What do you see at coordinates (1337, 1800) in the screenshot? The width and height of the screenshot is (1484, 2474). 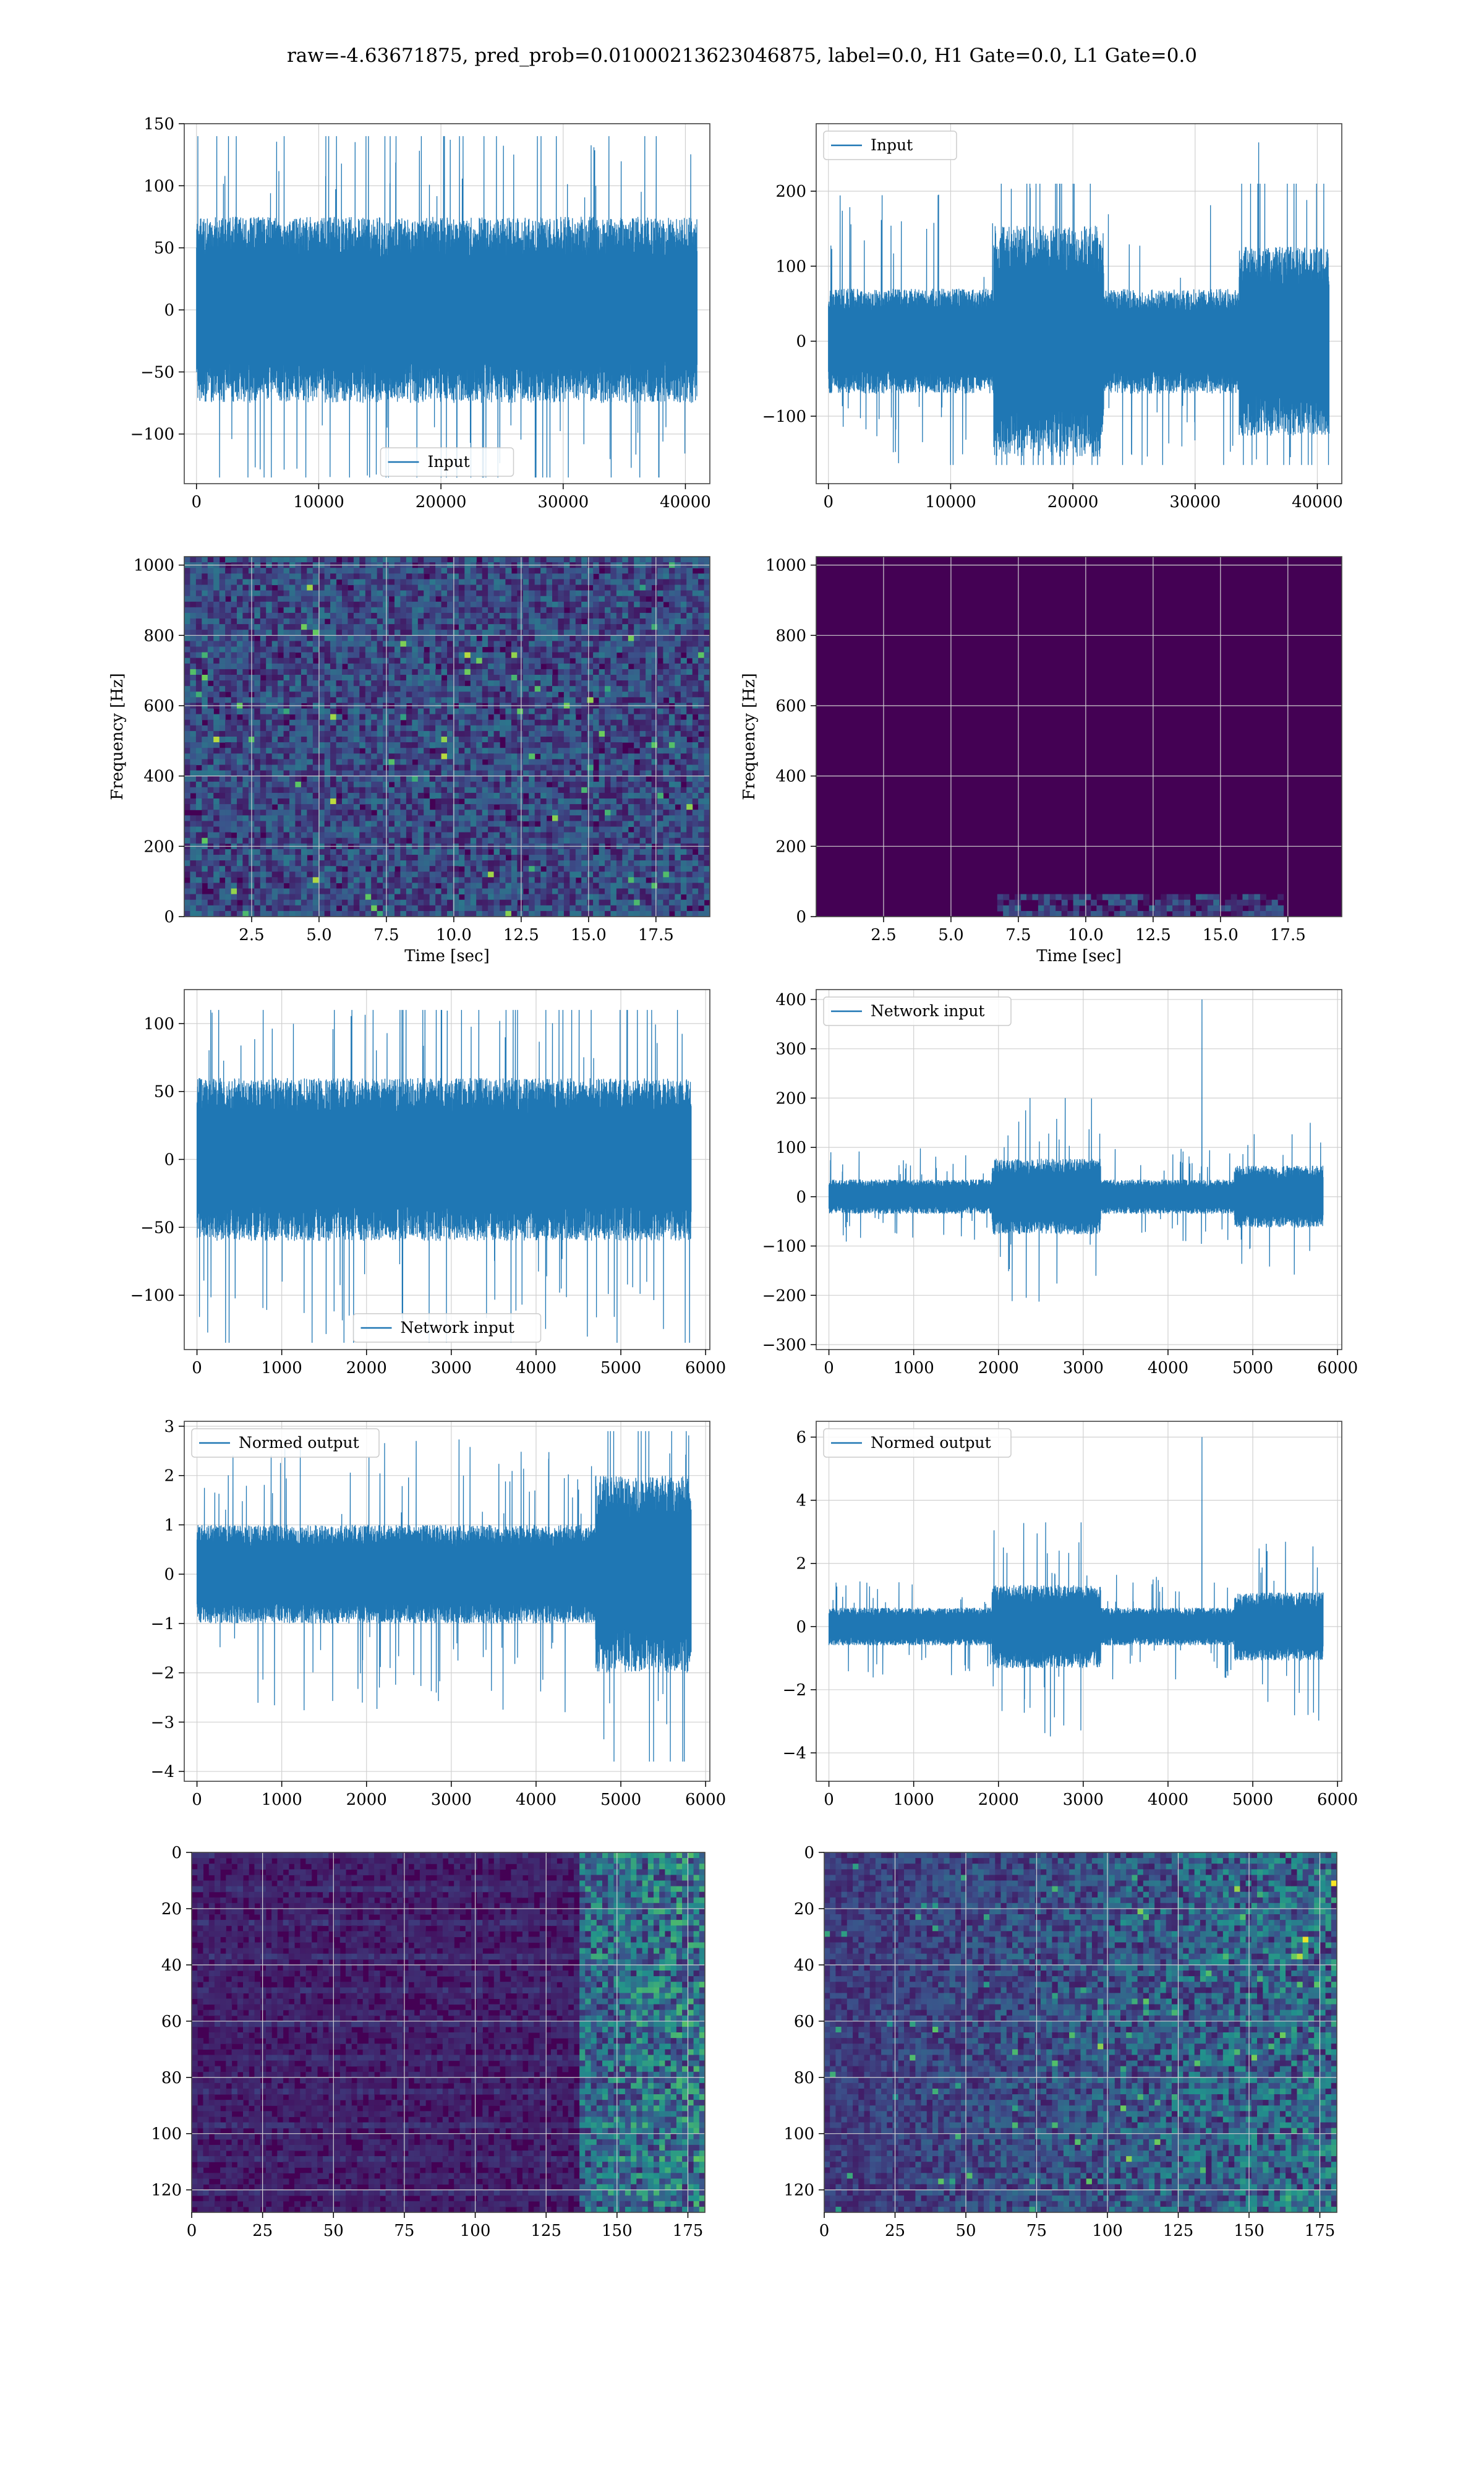 I see `x-tick-label: 6000` at bounding box center [1337, 1800].